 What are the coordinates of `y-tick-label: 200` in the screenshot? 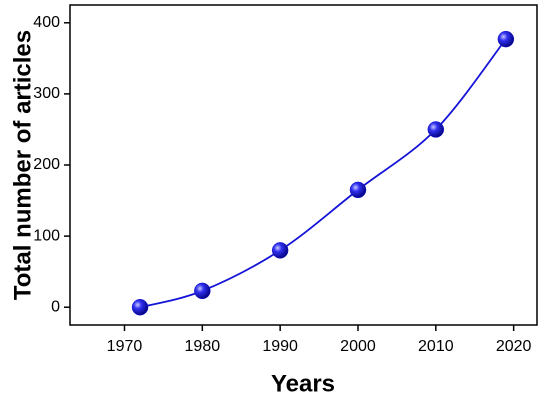 It's located at (46, 164).